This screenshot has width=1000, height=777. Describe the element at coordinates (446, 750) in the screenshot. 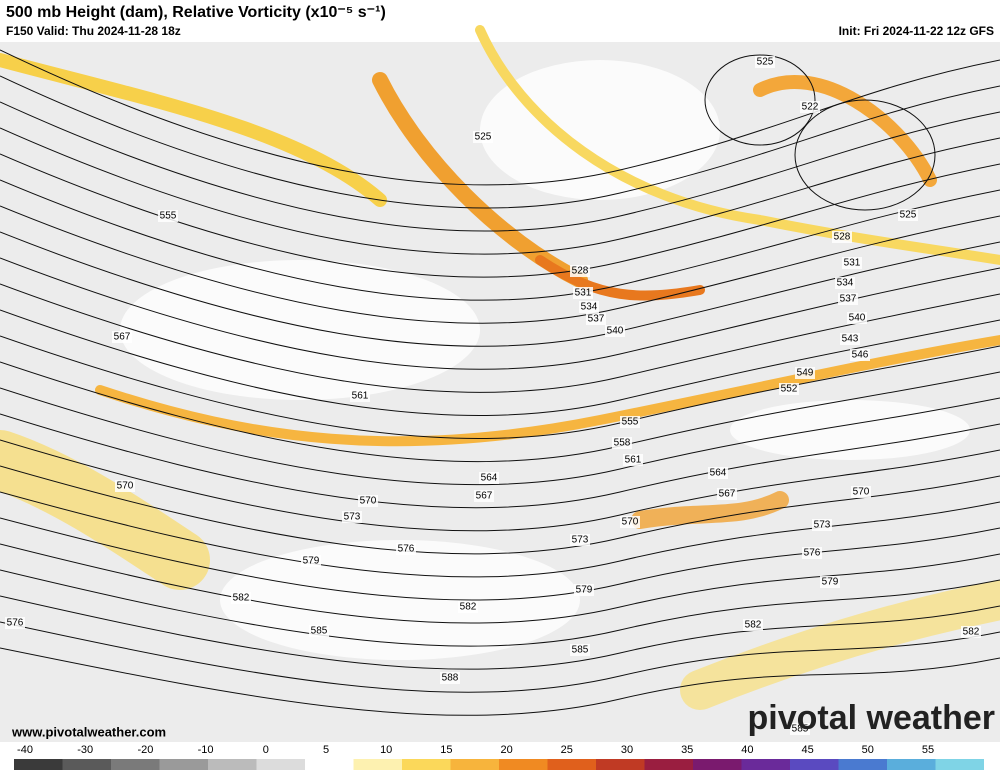

I see `colorbar-tick-label: 15` at that location.